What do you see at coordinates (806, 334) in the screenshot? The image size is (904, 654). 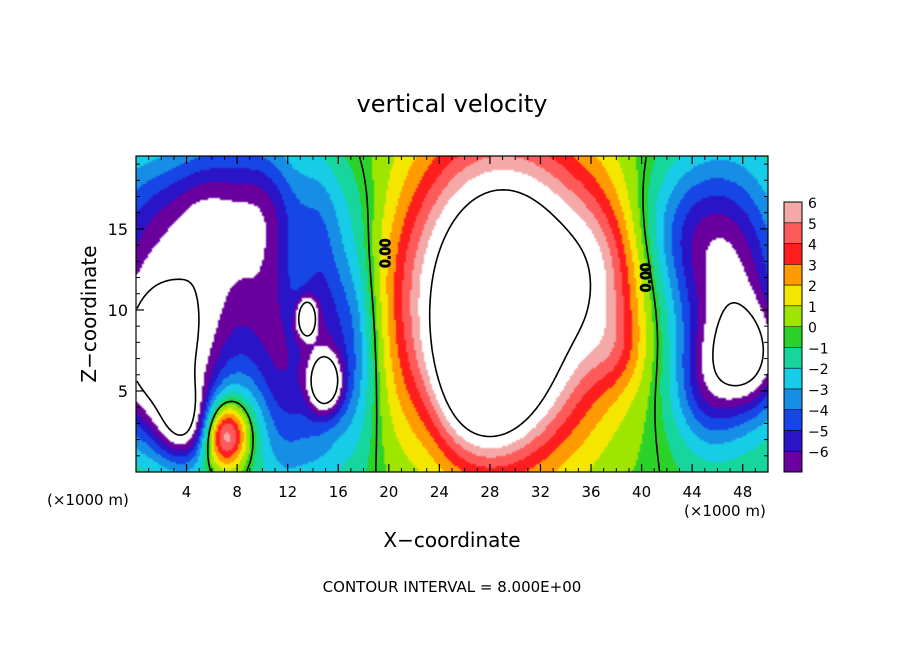 I see `colorbar: 6 5 4 3 2 1 0 −1 −2 −3 −4 −5 −6` at bounding box center [806, 334].